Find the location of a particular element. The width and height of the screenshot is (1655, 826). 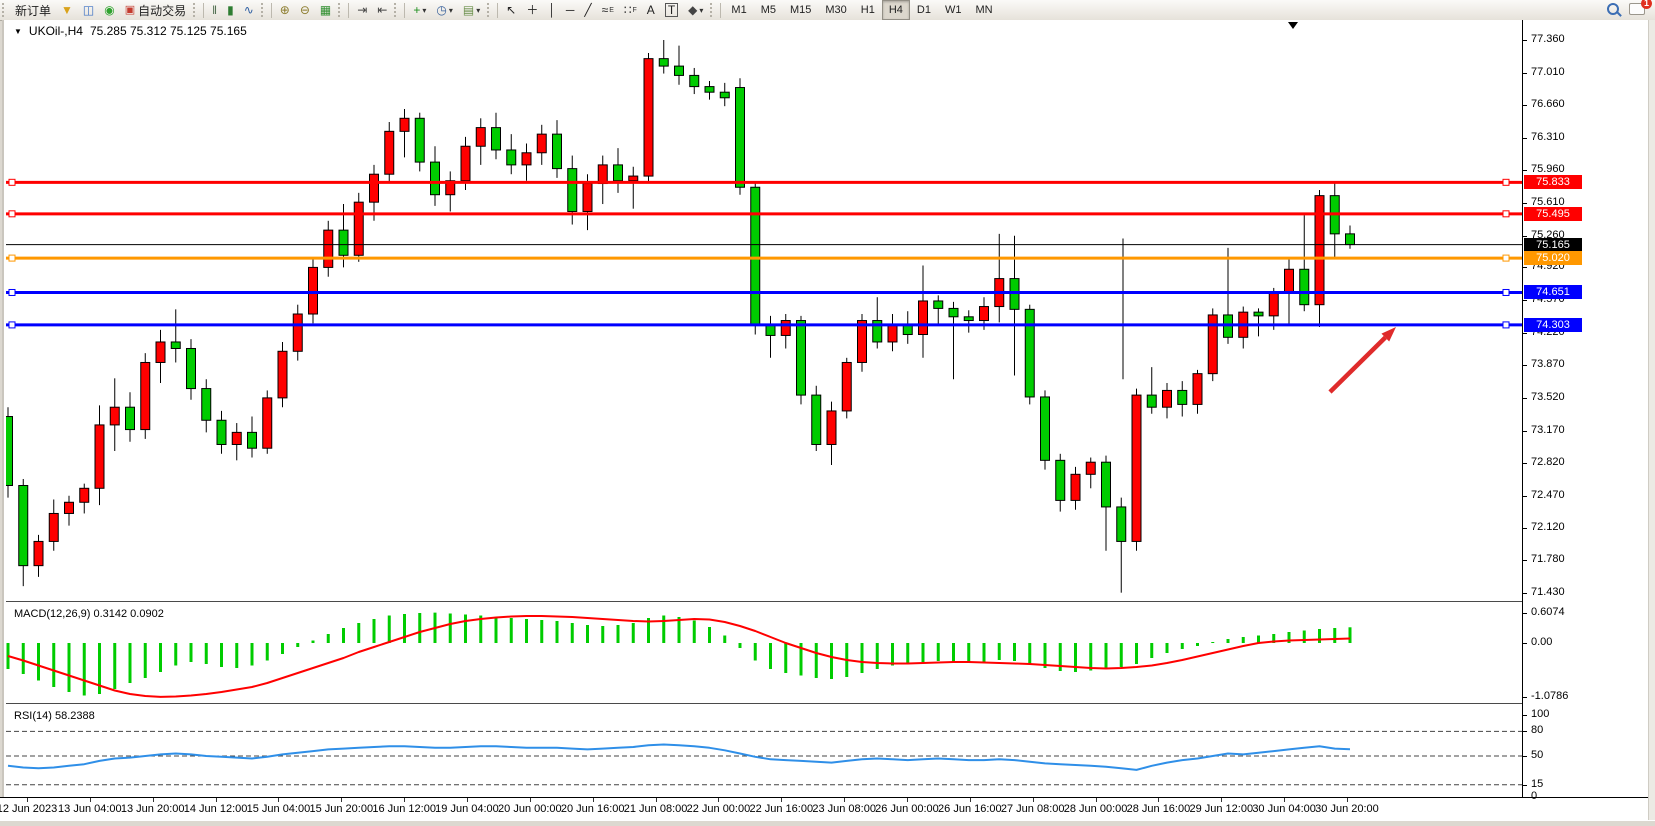

arrows-shapes-icon: ◆ ▾ is located at coordinates (695, 10).